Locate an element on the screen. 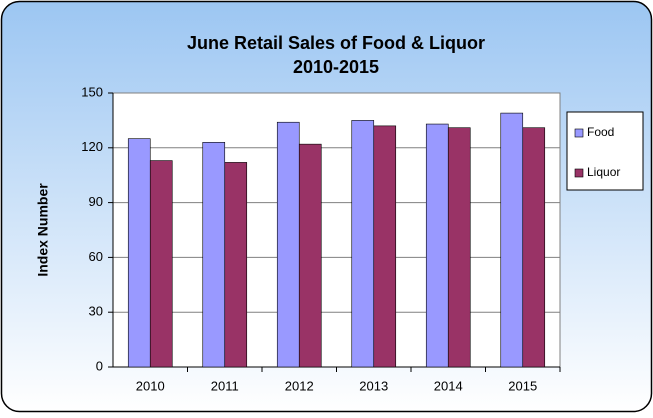 The width and height of the screenshot is (653, 418). chart-subtitle: 2010-2015 is located at coordinates (336, 67).